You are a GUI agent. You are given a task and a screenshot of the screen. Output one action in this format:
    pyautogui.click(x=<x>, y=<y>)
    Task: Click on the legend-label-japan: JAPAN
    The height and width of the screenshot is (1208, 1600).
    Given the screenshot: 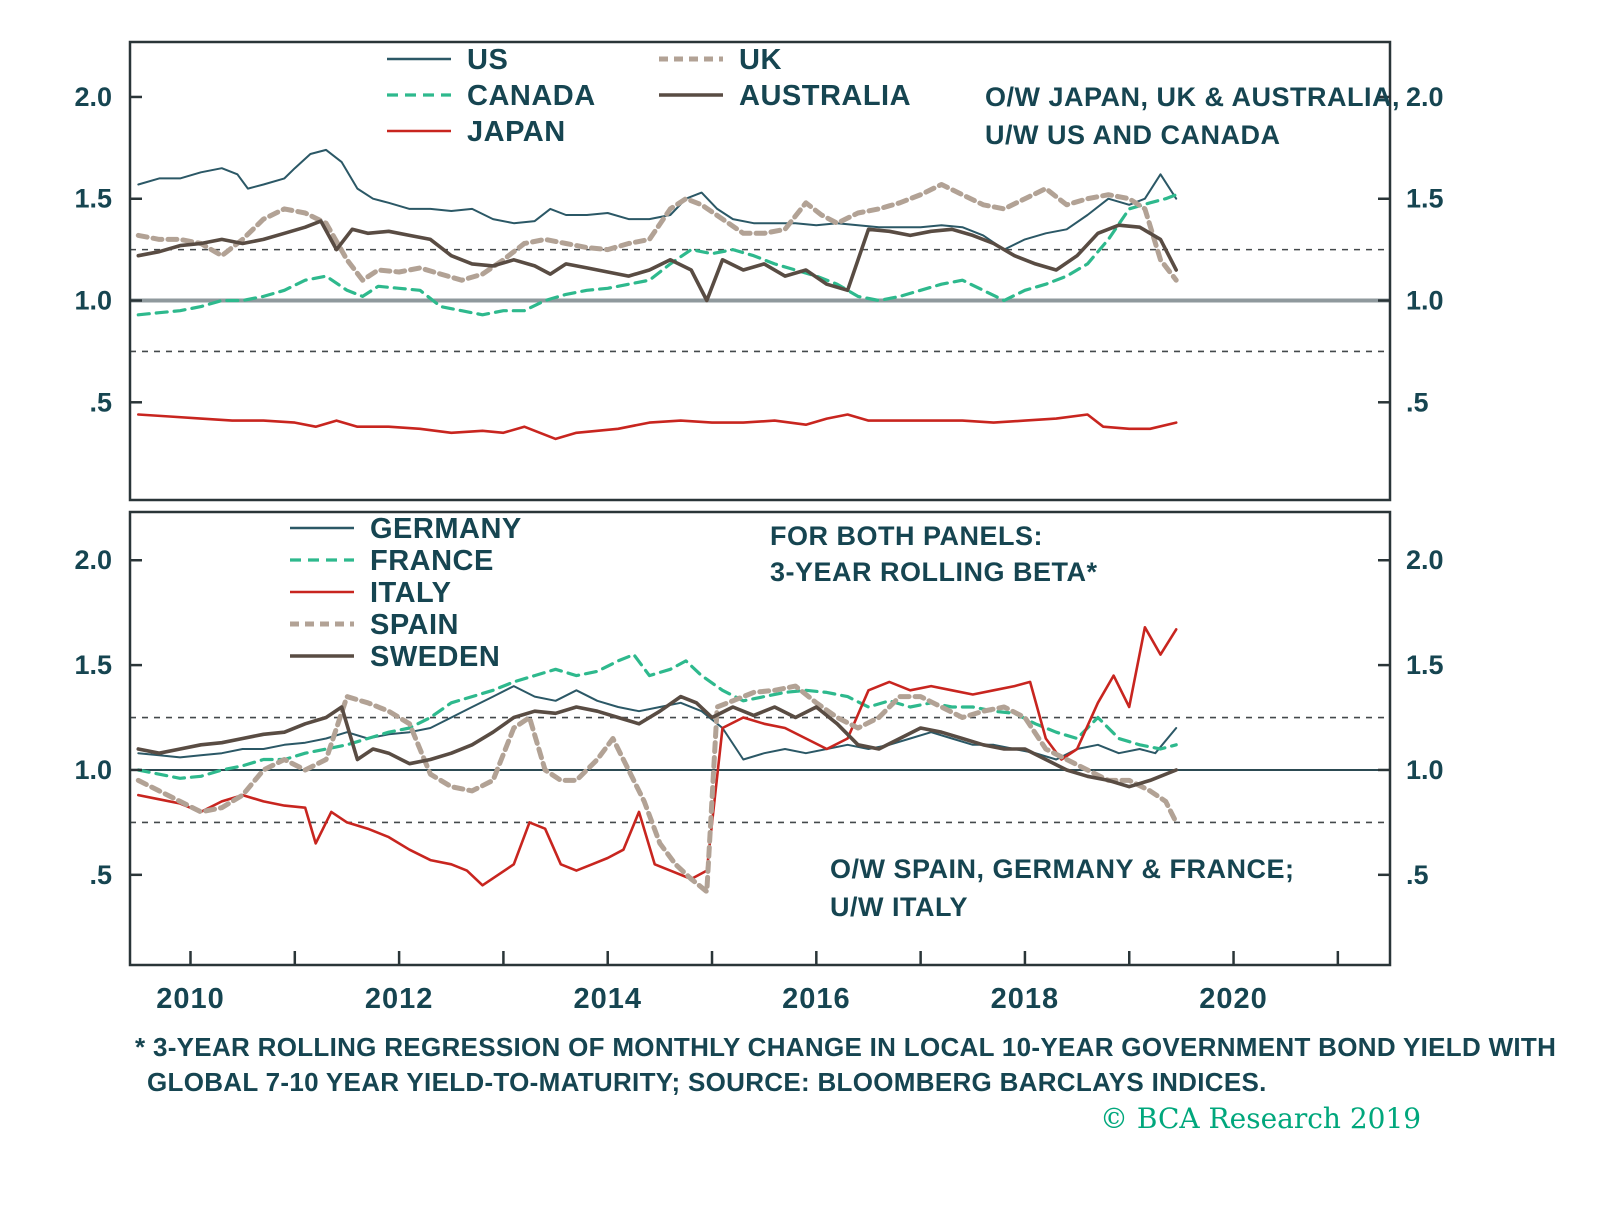 What is the action you would take?
    pyautogui.click(x=516, y=131)
    